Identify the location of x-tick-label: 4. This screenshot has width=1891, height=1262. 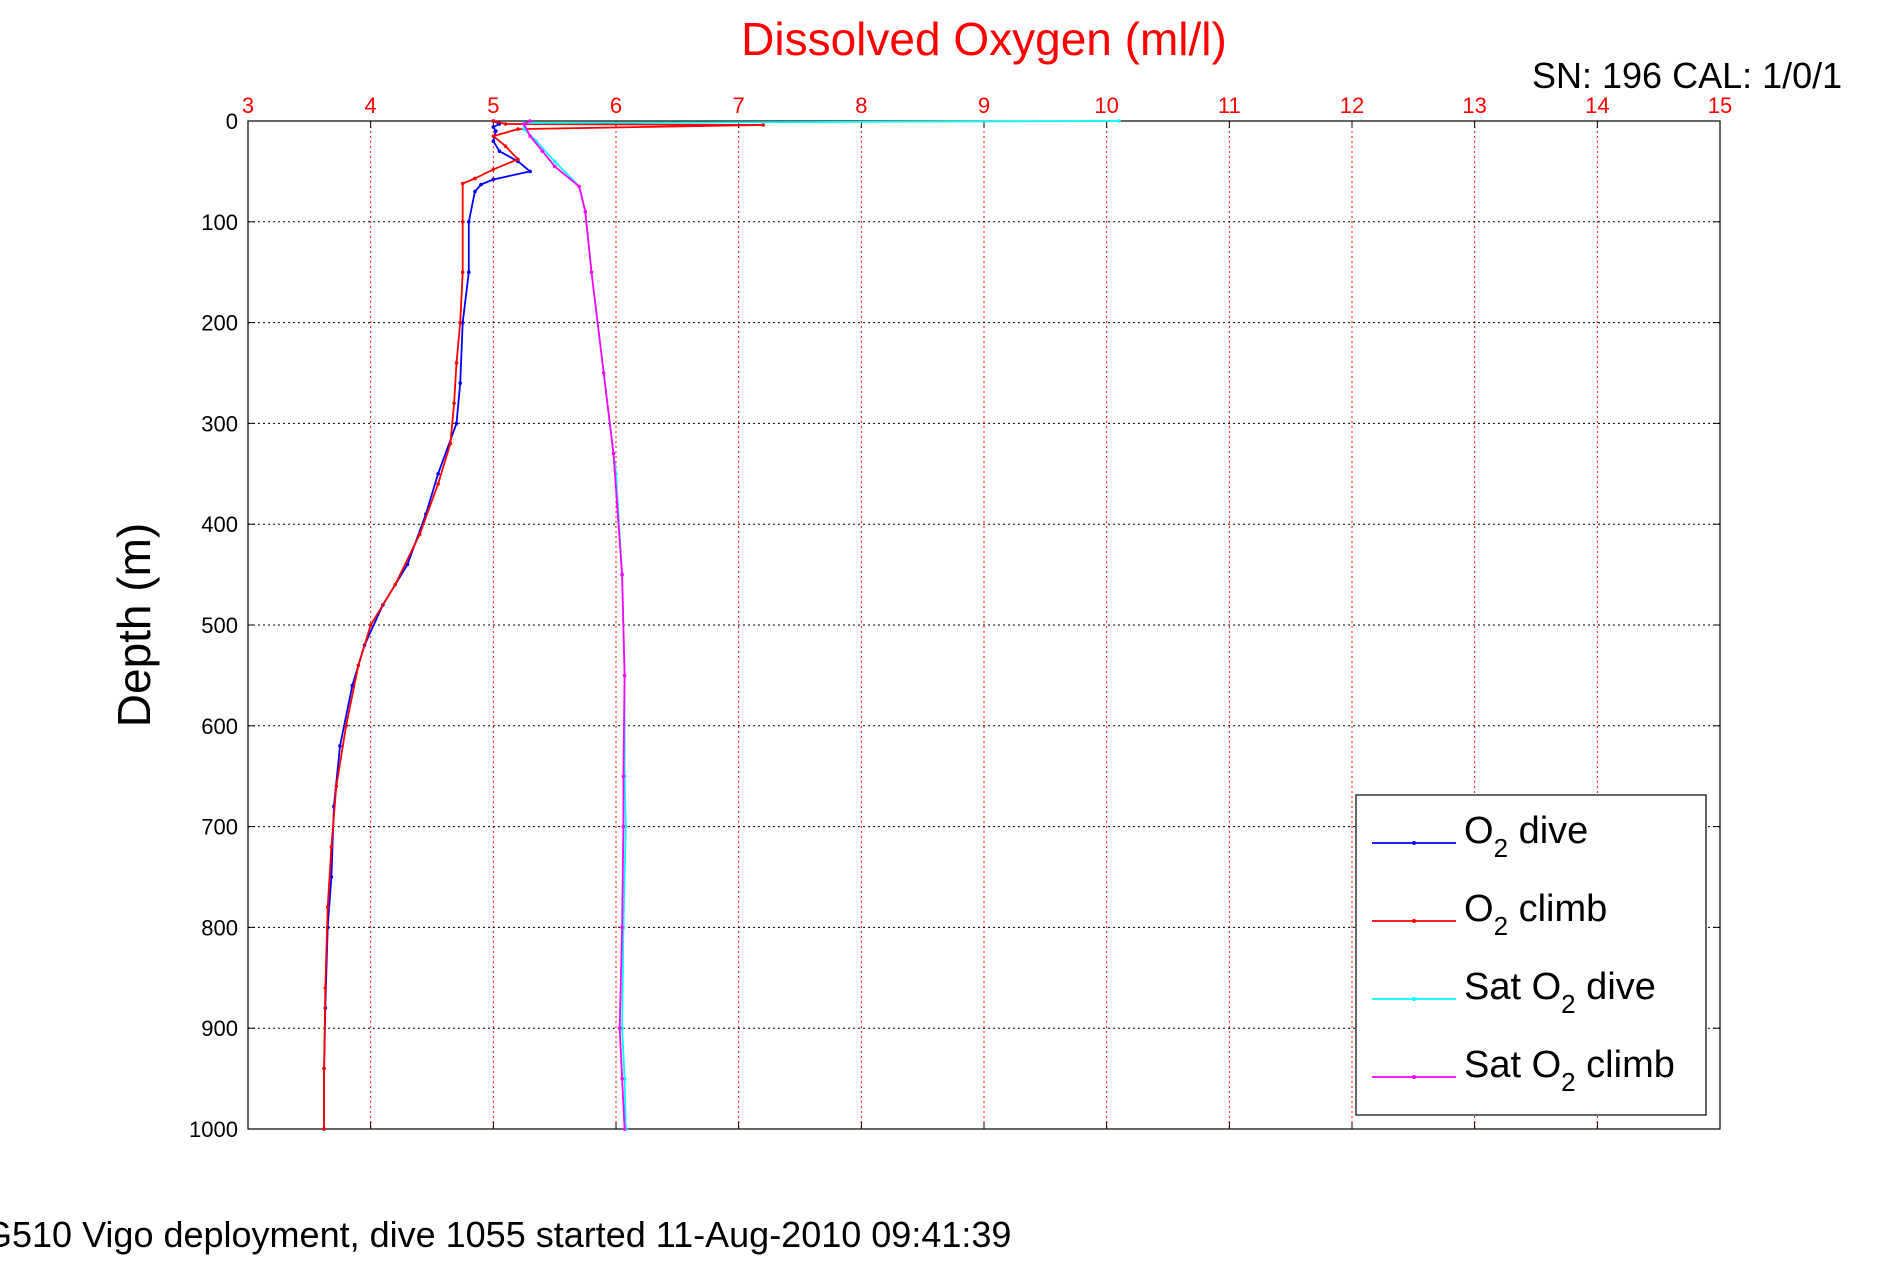
(371, 105).